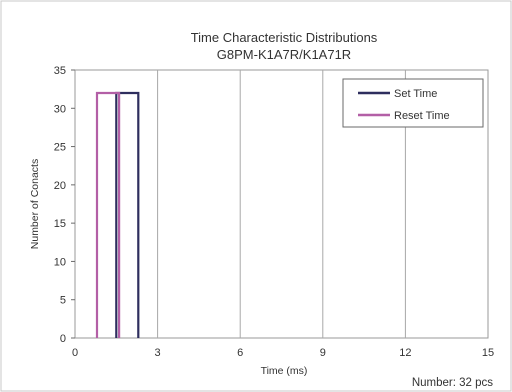 The height and width of the screenshot is (392, 512). I want to click on y-tick-label: 5, so click(63, 301).